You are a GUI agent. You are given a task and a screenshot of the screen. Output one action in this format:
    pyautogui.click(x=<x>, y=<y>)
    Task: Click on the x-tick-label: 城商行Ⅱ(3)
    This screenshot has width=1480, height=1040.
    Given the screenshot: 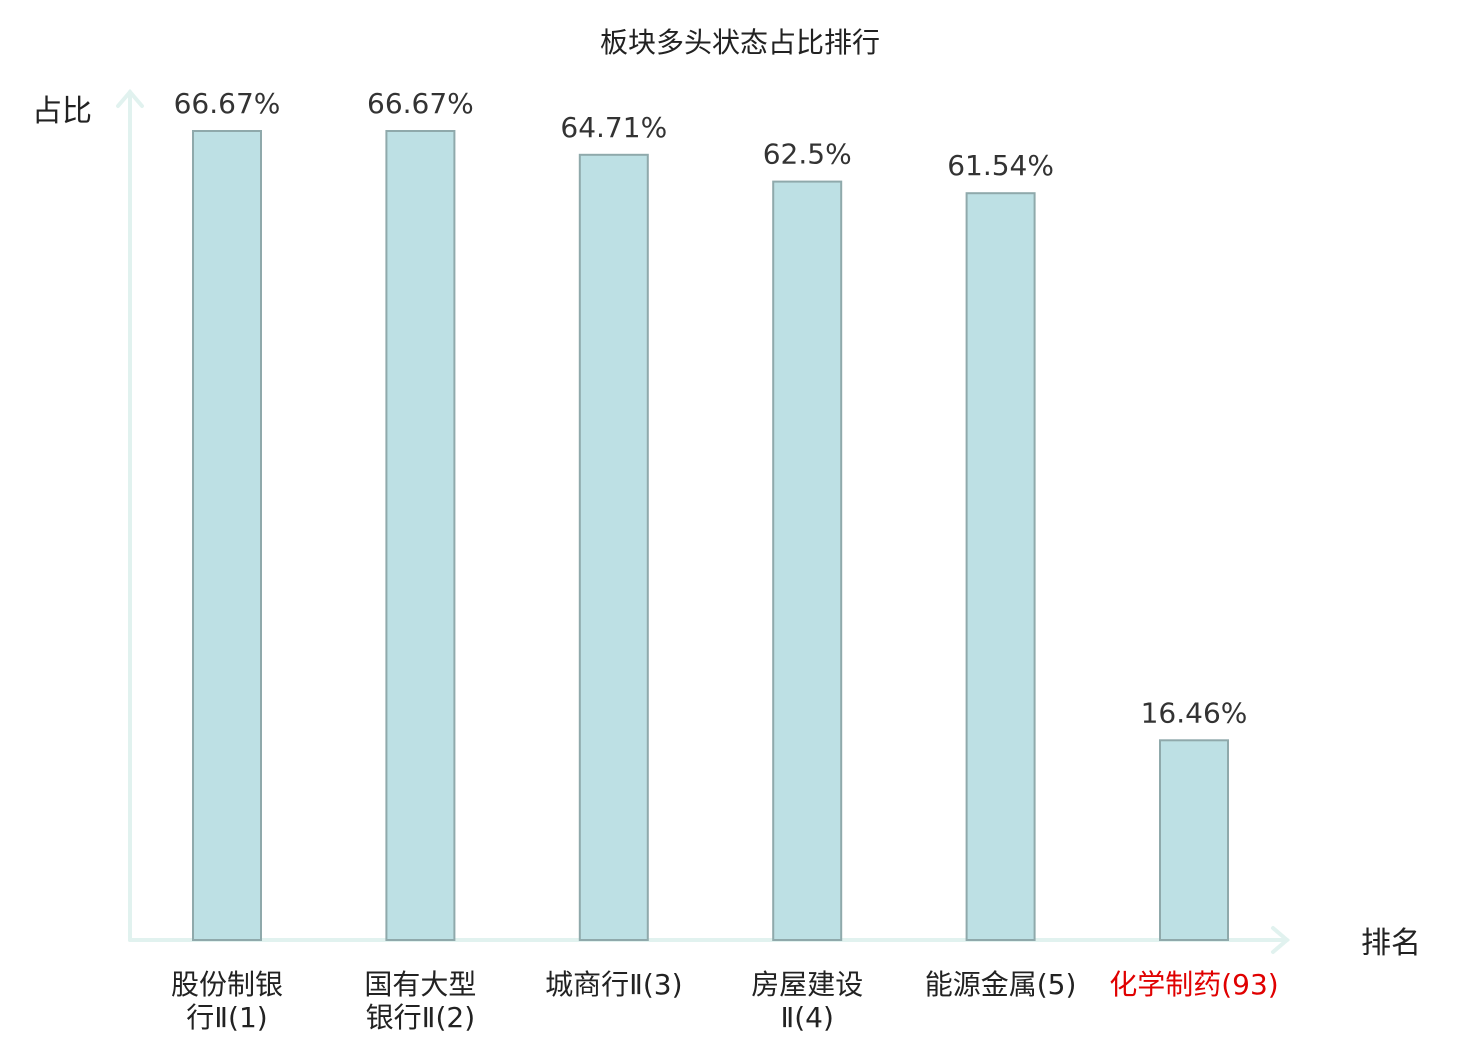 What is the action you would take?
    pyautogui.click(x=613, y=984)
    